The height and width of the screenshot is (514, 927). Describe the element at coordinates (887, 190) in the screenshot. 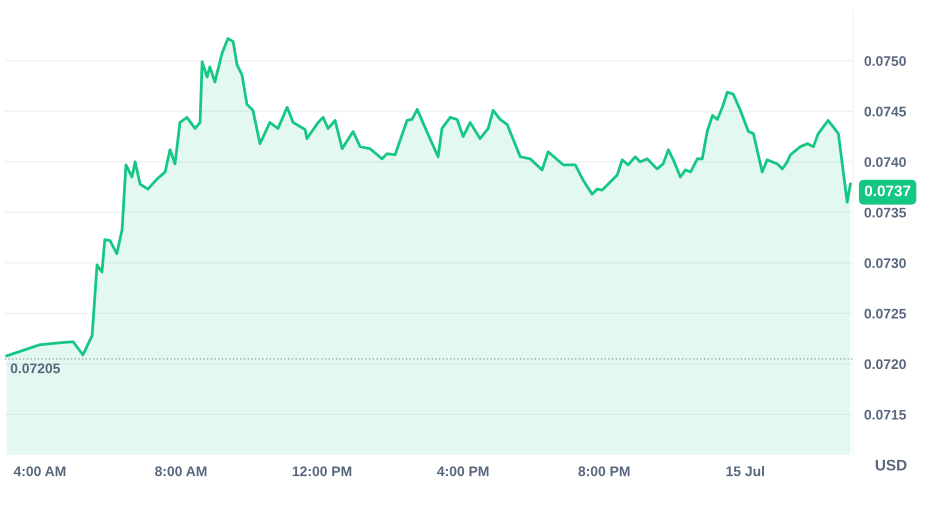

I see `annotation: 0.0737` at that location.